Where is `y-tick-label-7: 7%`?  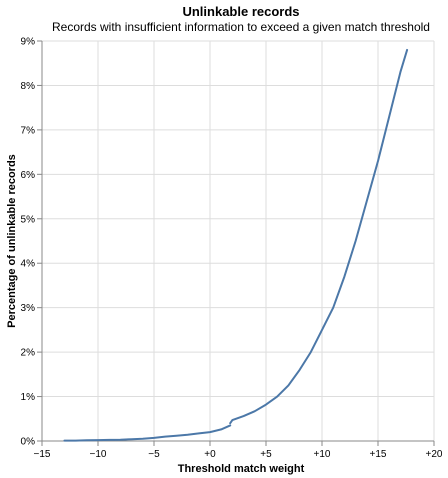
y-tick-label-7: 7% is located at coordinates (28, 130).